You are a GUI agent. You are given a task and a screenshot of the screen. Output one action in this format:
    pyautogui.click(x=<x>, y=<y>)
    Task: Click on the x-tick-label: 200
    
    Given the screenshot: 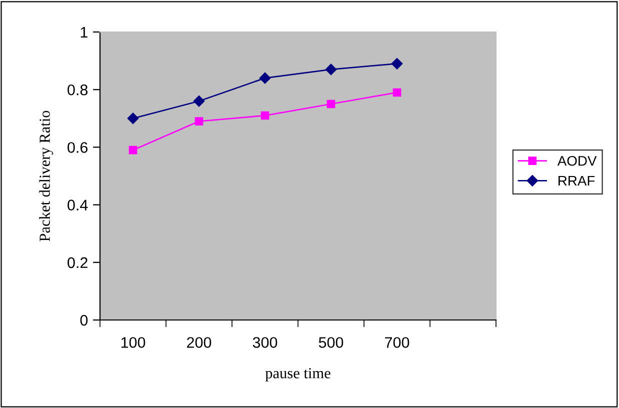 What is the action you would take?
    pyautogui.click(x=199, y=342)
    